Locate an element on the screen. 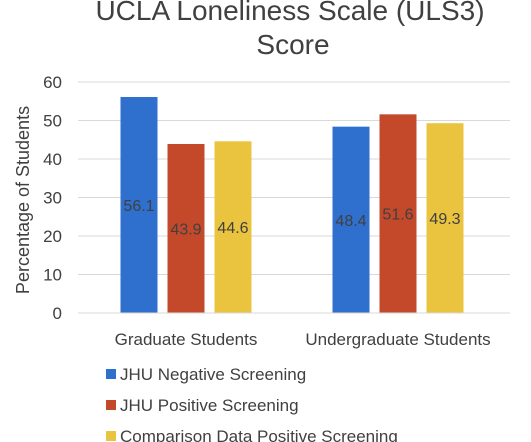 The height and width of the screenshot is (442, 531). y-tick-label: 40 is located at coordinates (52, 159).